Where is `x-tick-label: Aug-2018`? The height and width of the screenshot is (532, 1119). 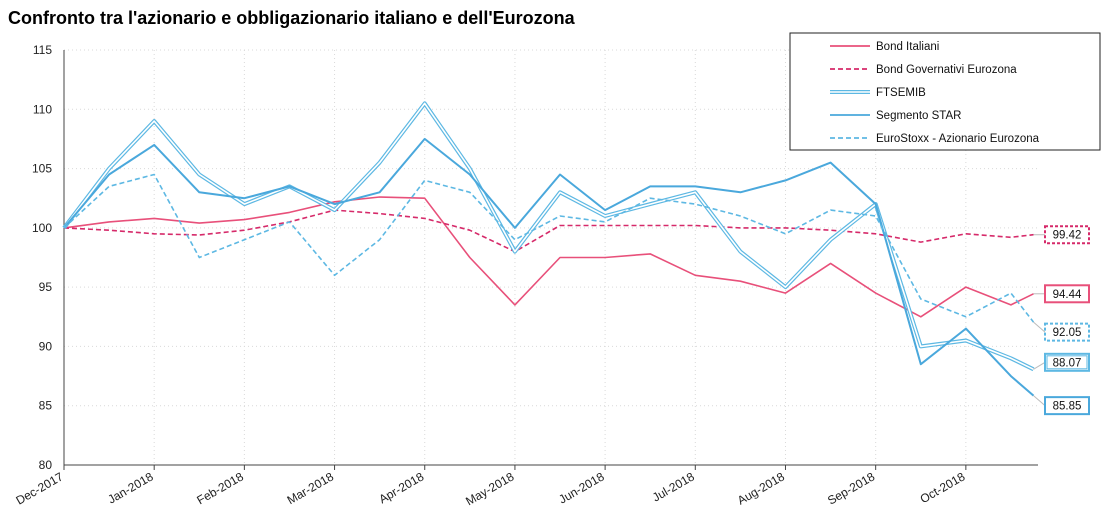
x-tick-label: Aug-2018 is located at coordinates (761, 488).